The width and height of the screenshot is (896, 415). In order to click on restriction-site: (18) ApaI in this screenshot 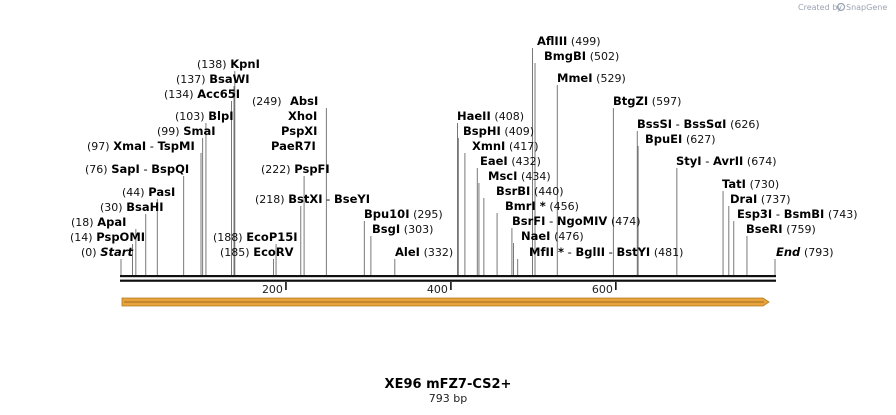, I will do `click(98, 222)`.